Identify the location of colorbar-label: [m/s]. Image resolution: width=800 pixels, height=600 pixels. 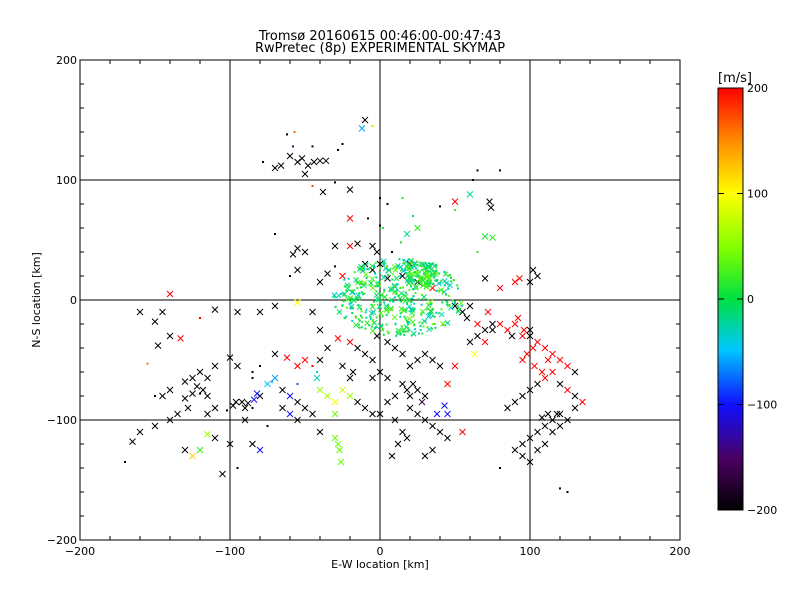
(735, 78).